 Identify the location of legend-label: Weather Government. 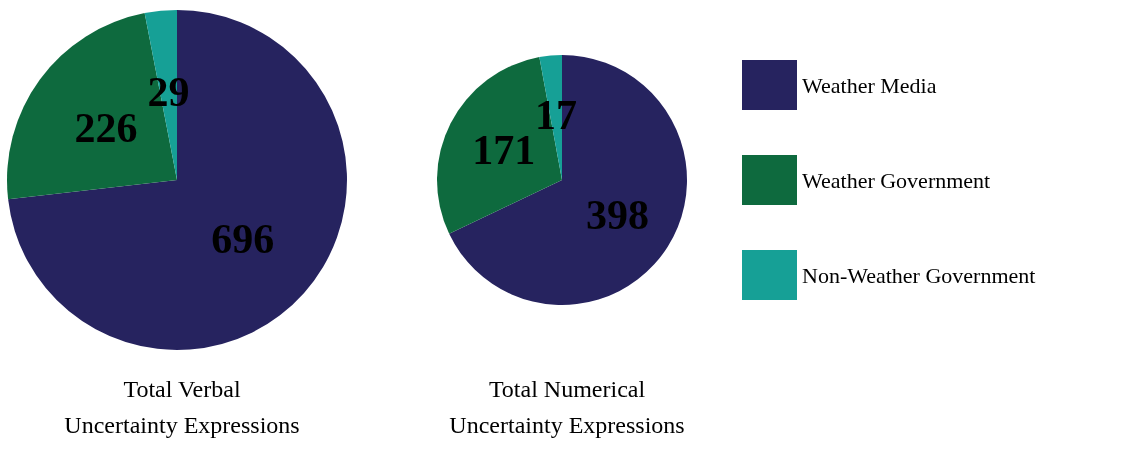
(896, 180).